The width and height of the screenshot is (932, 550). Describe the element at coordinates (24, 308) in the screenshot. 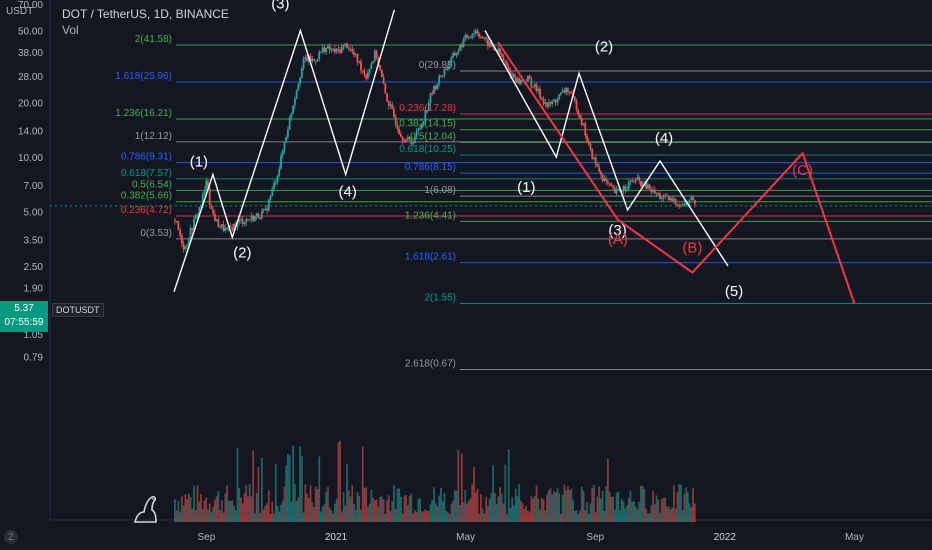

I see `last-price: 5.37` at that location.